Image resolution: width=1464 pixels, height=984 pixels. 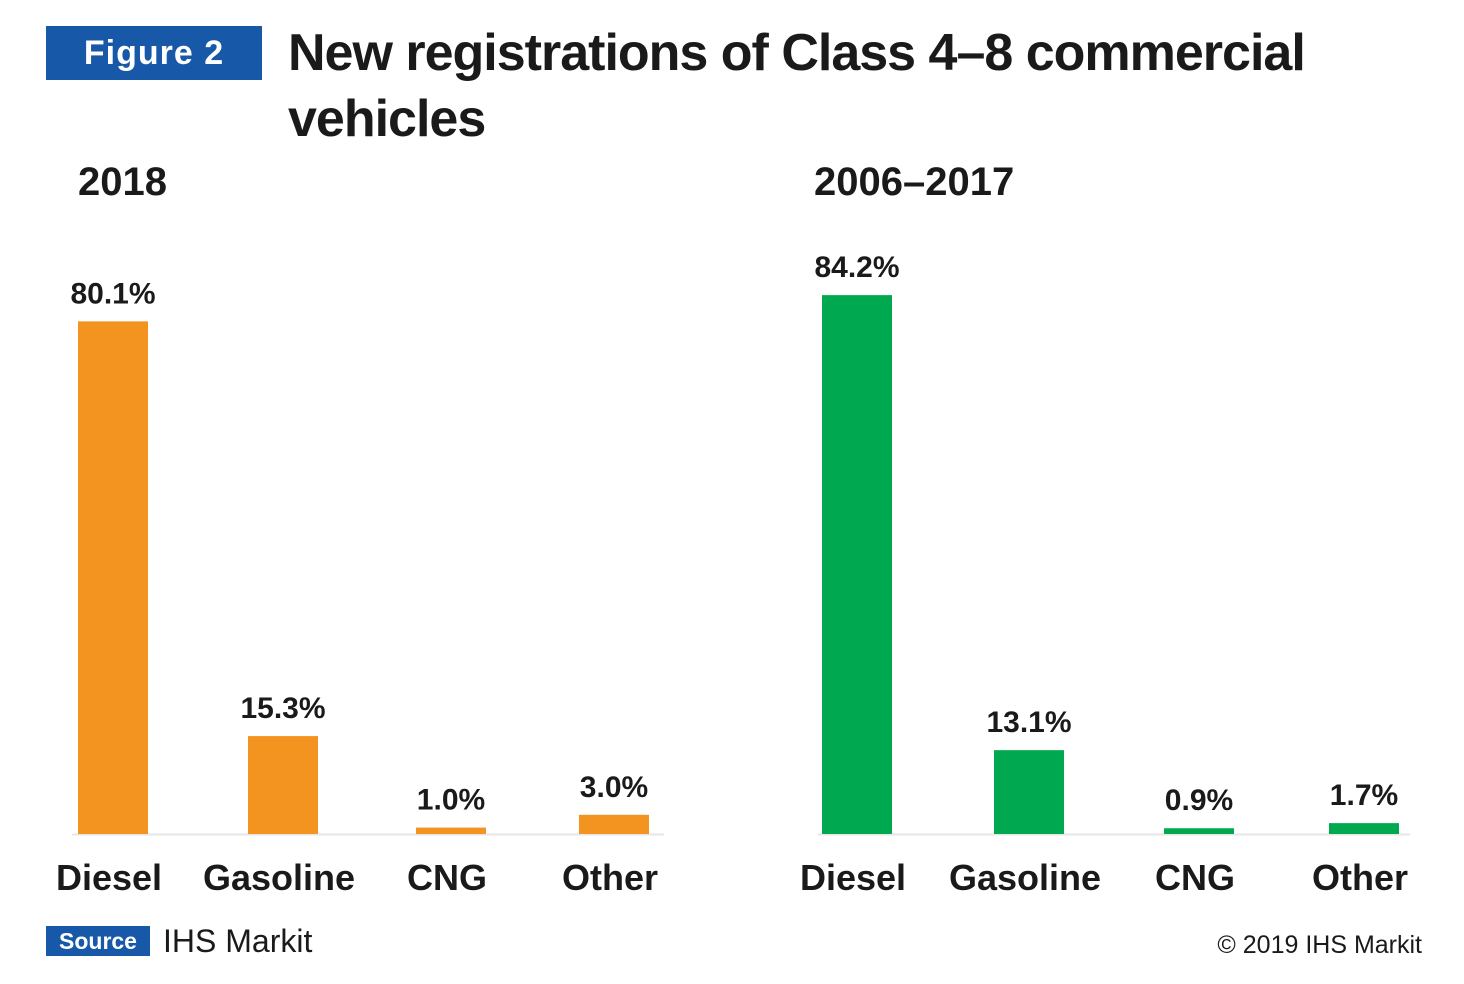 What do you see at coordinates (1360, 877) in the screenshot?
I see `category-label-2006-2017-other: Other` at bounding box center [1360, 877].